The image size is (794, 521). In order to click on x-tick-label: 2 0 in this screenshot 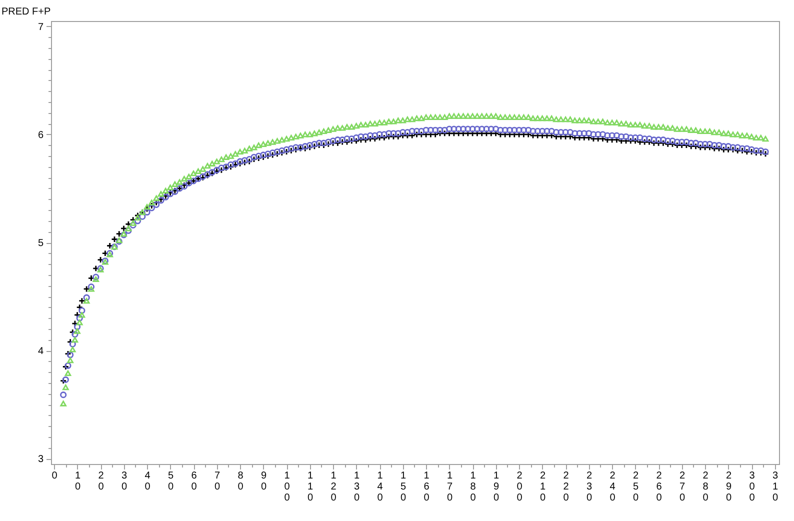, I will do `click(101, 481)`.